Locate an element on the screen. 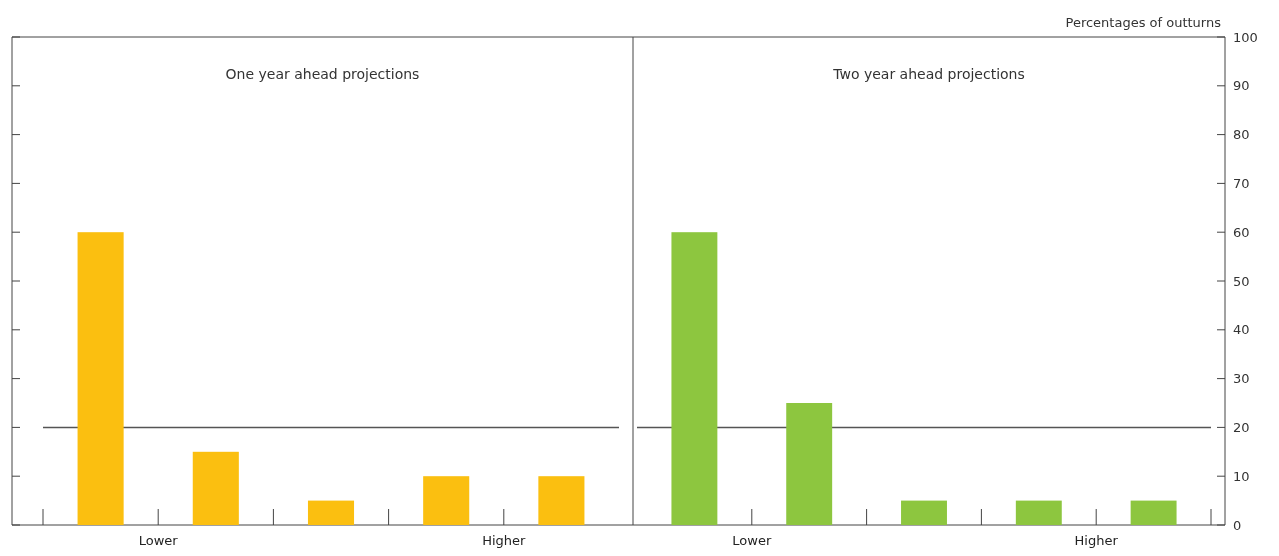 Image resolution: width=1279 pixels, height=556 pixels. y-tick-label: 30 is located at coordinates (1241, 379).